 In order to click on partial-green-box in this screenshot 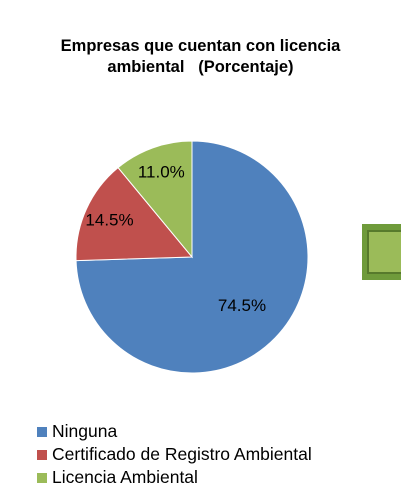, I will do `click(381, 252)`.